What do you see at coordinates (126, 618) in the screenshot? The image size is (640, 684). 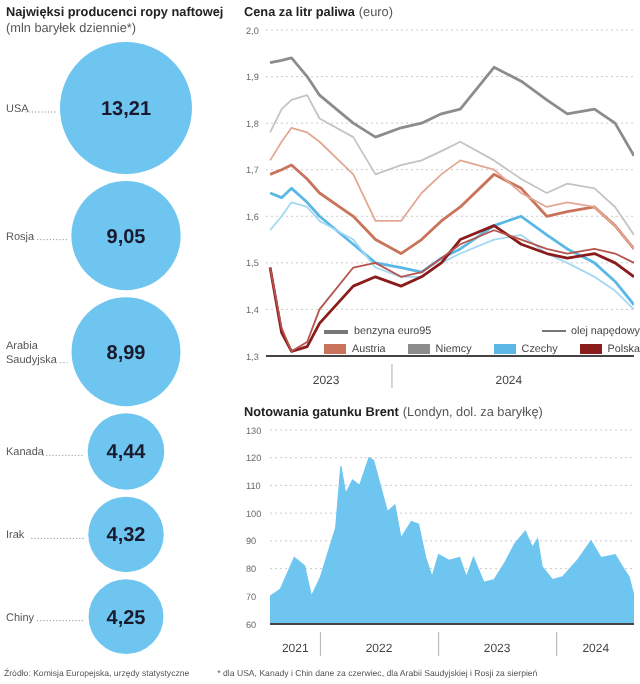 I see `data-label: 4,25` at bounding box center [126, 618].